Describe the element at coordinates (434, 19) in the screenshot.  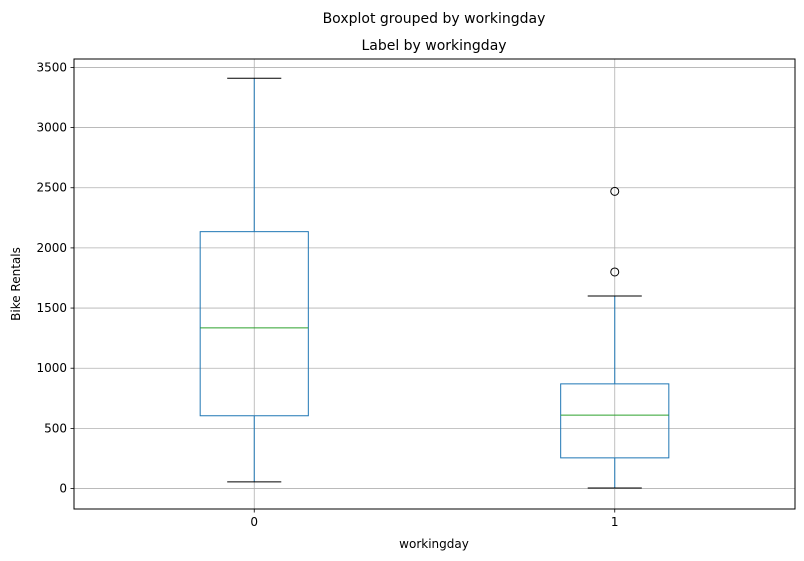
I see `chart-suptitle: Boxplot grouped by workingday` at that location.